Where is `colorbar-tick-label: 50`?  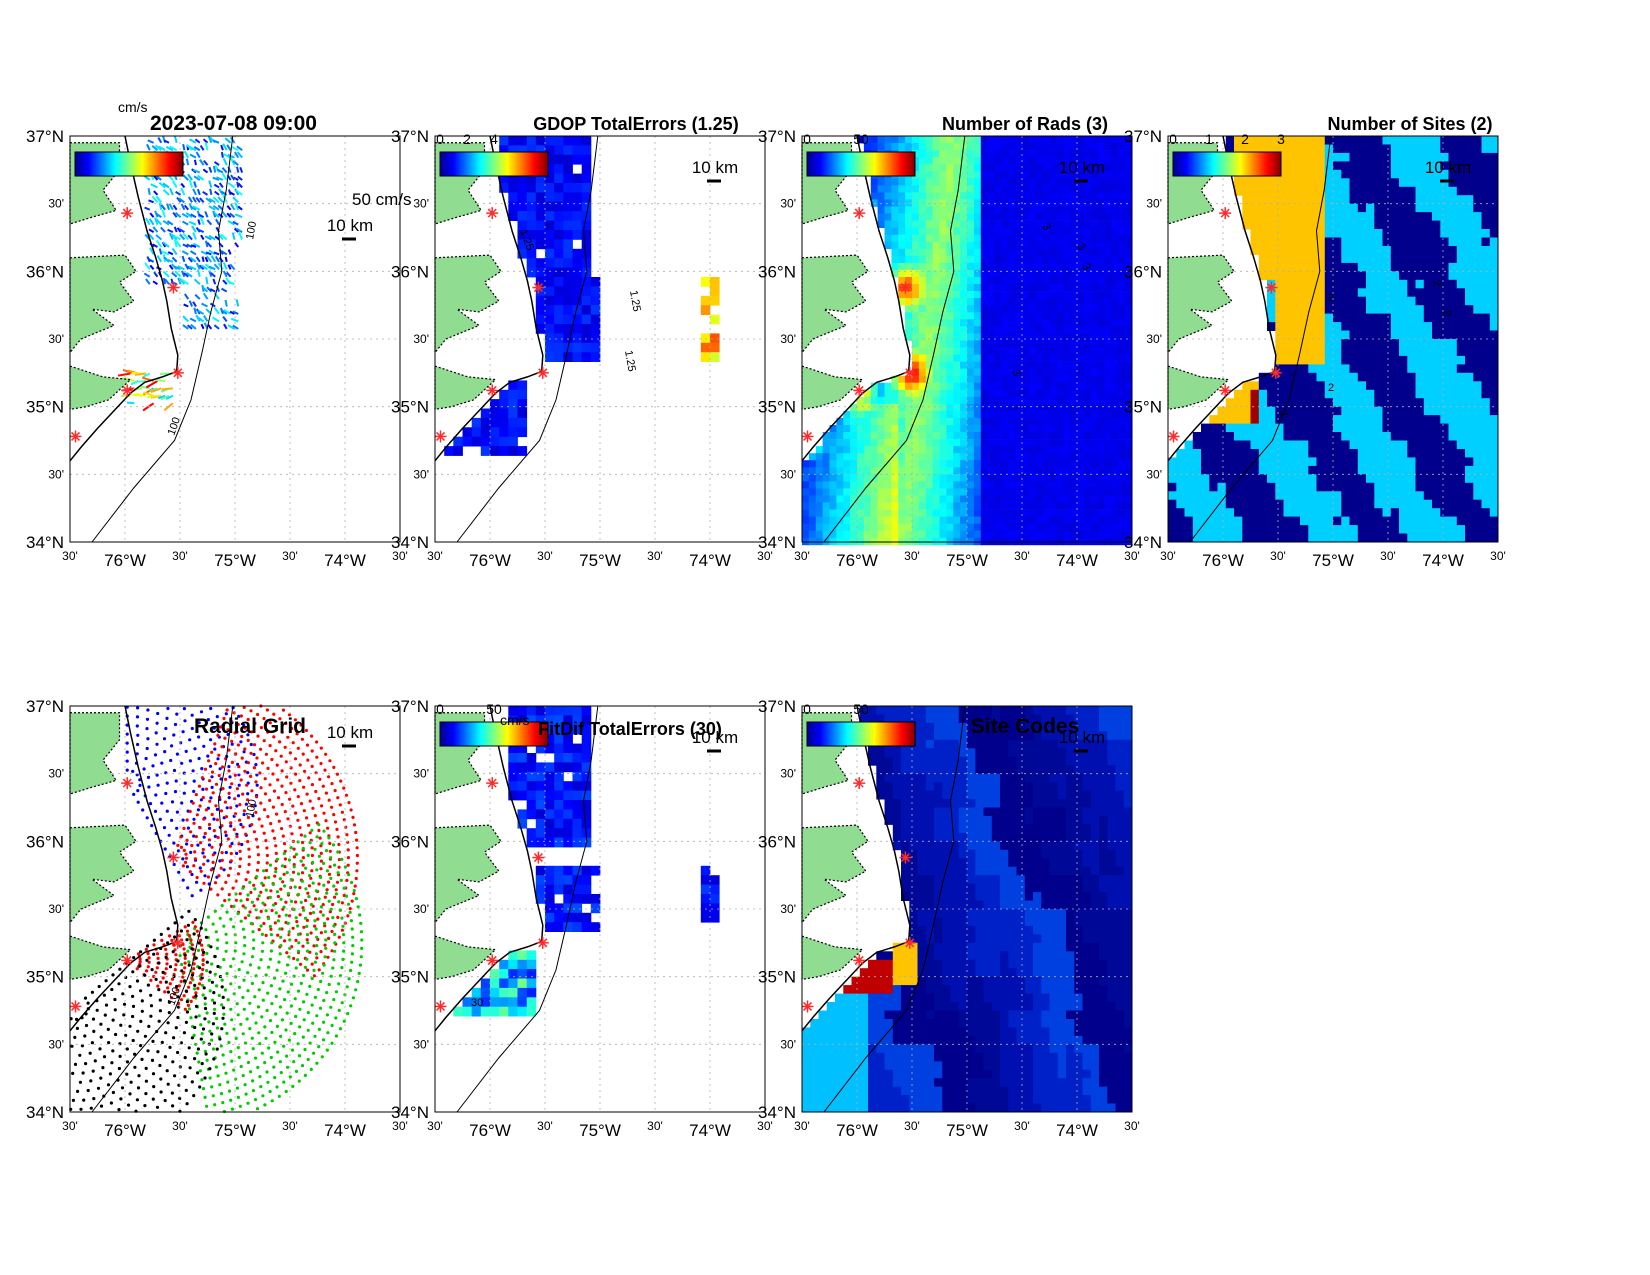
colorbar-tick-label: 50 is located at coordinates (861, 139).